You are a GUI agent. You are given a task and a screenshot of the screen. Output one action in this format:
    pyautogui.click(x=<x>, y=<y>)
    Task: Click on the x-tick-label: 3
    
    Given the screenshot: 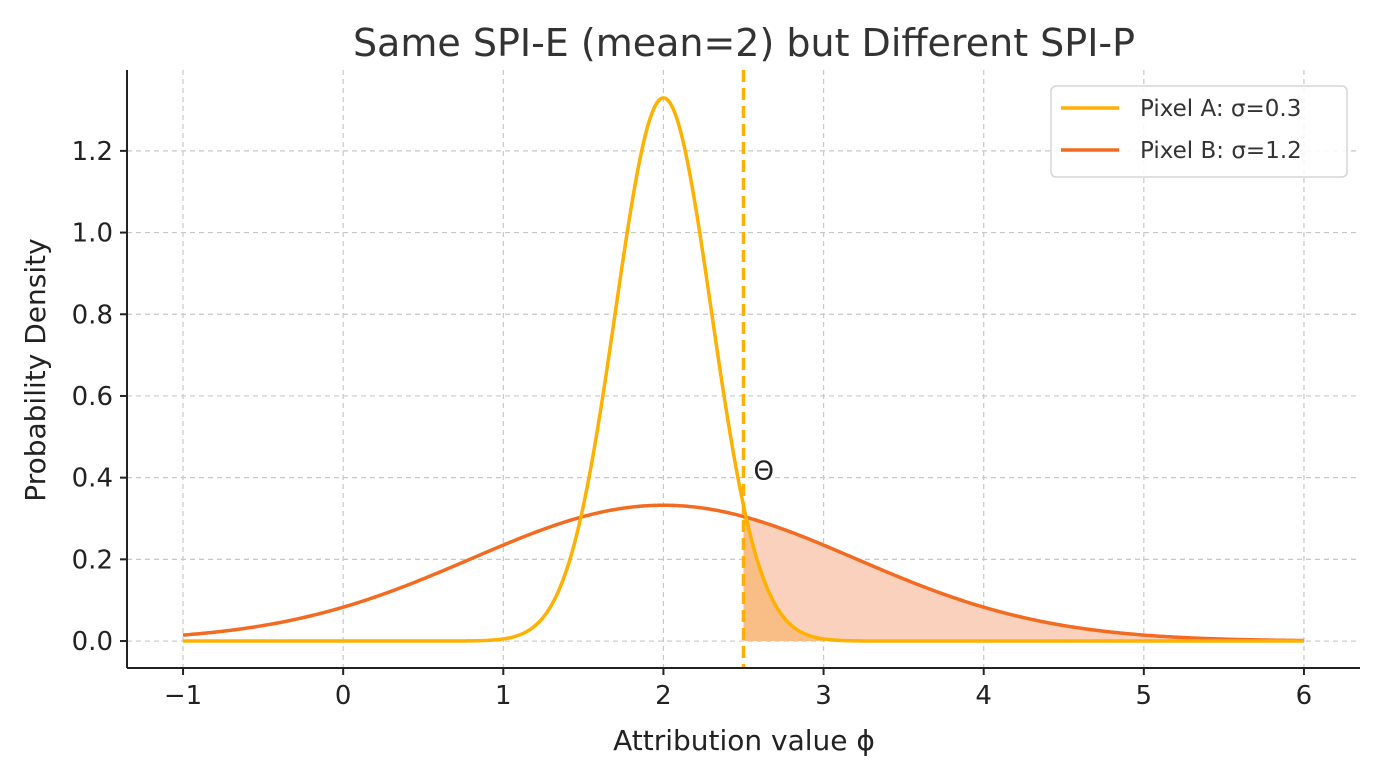 What is the action you would take?
    pyautogui.click(x=823, y=696)
    